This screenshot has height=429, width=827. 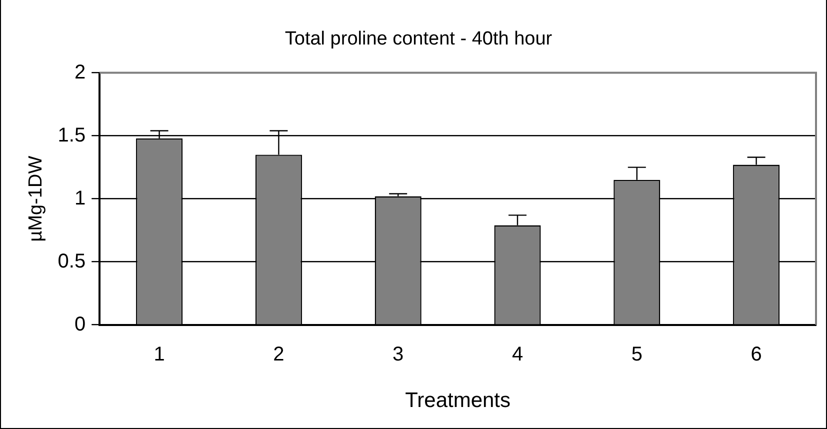 I want to click on x-tick-label: 2, so click(x=278, y=354).